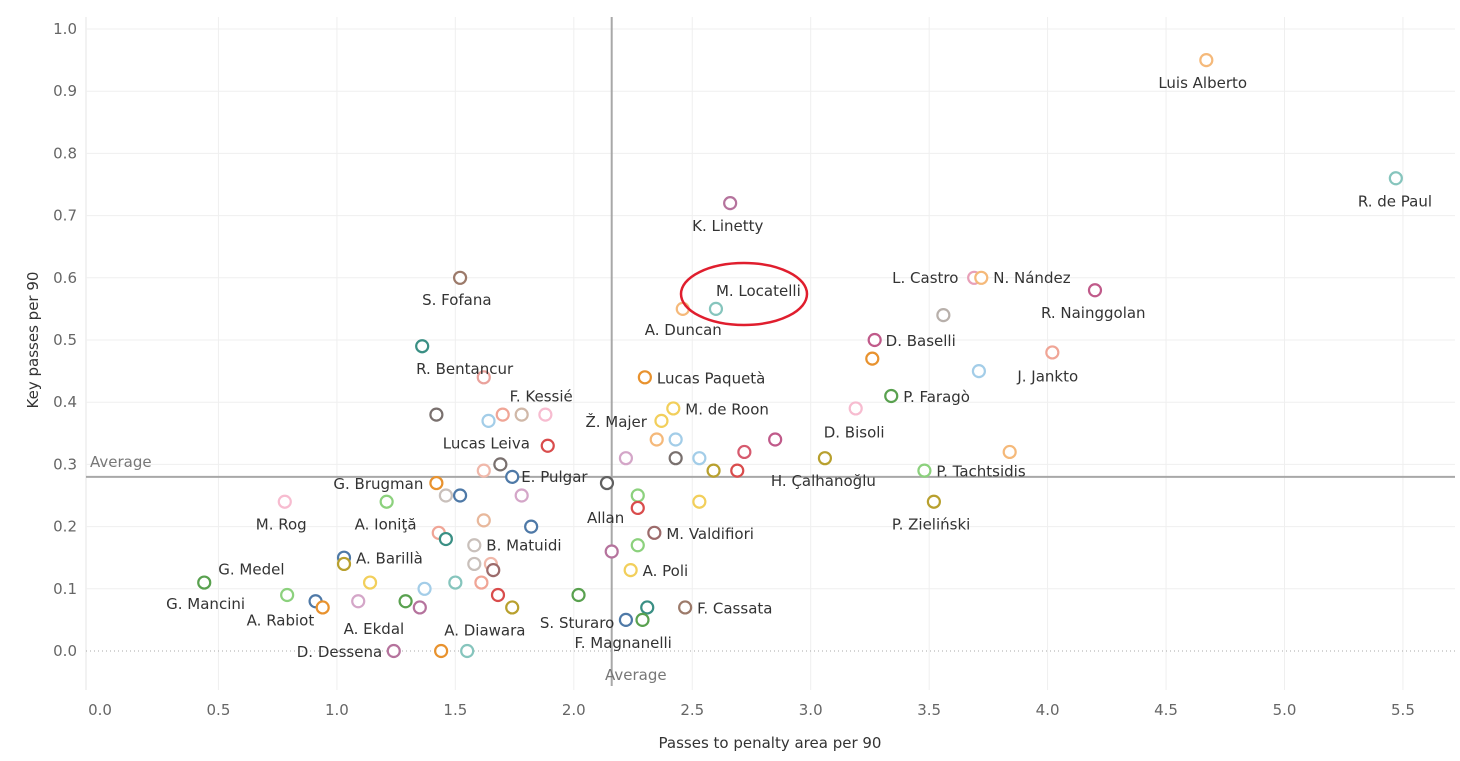 The width and height of the screenshot is (1460, 761). Describe the element at coordinates (389, 559) in the screenshot. I see `point-label: A. Barillà` at that location.